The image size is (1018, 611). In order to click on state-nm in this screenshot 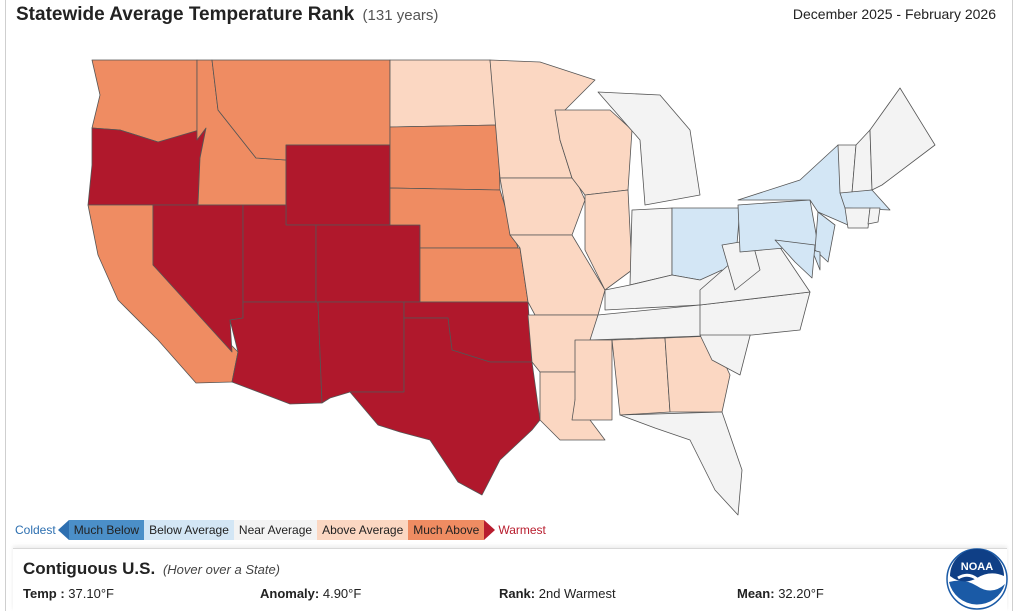, I will do `click(361, 352)`.